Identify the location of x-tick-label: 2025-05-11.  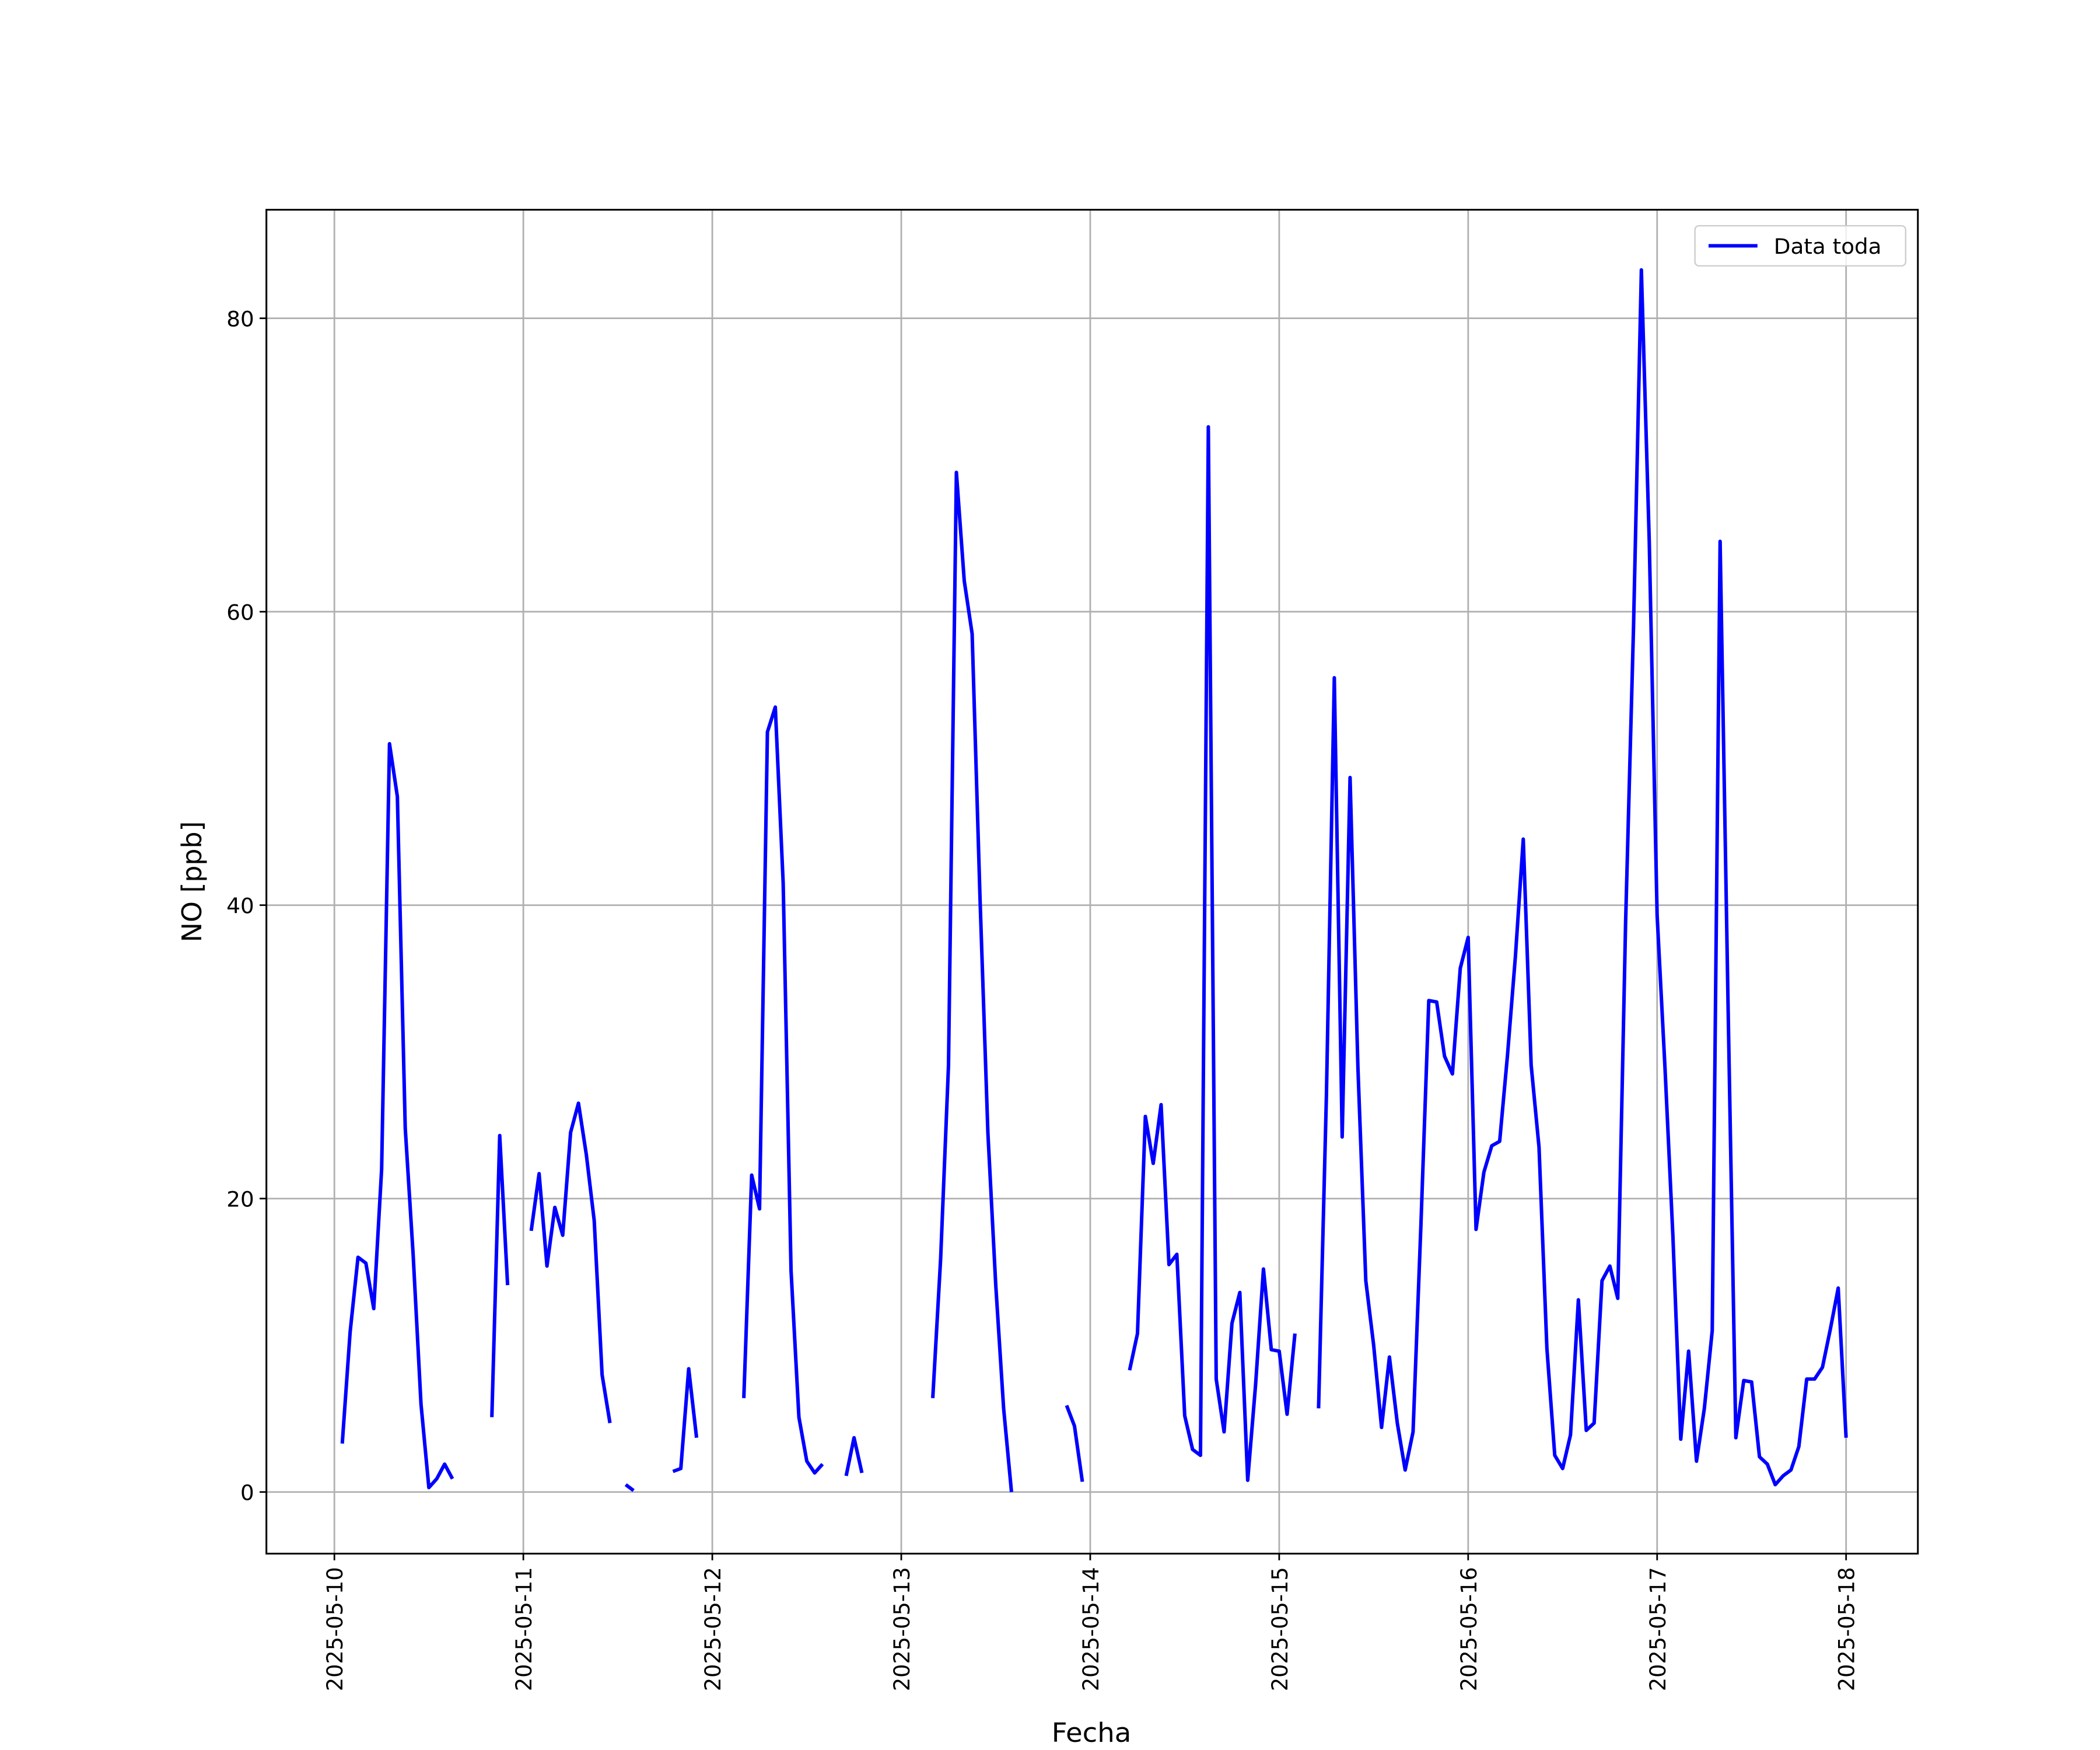
(524, 1629).